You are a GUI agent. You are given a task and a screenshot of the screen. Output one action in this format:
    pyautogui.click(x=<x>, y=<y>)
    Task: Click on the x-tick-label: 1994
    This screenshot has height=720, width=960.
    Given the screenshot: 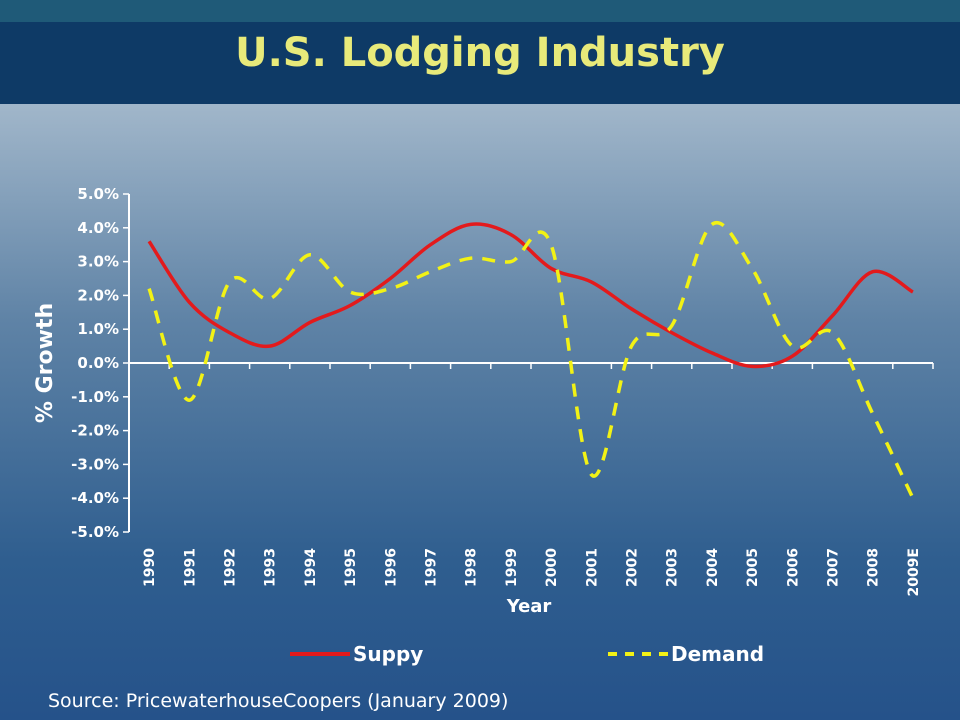 What is the action you would take?
    pyautogui.click(x=311, y=567)
    